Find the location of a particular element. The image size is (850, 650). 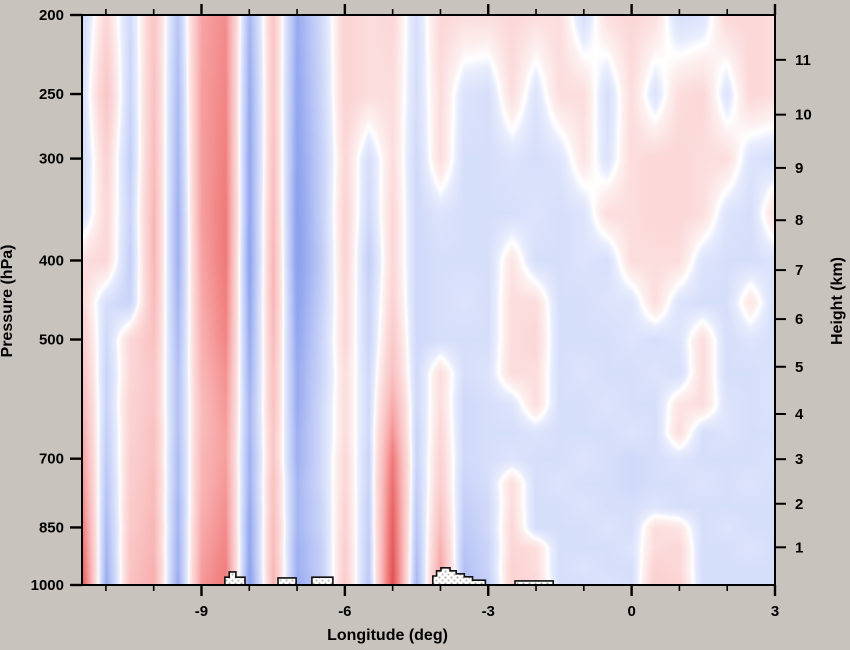

x-tick-label: -3 is located at coordinates (488, 611).